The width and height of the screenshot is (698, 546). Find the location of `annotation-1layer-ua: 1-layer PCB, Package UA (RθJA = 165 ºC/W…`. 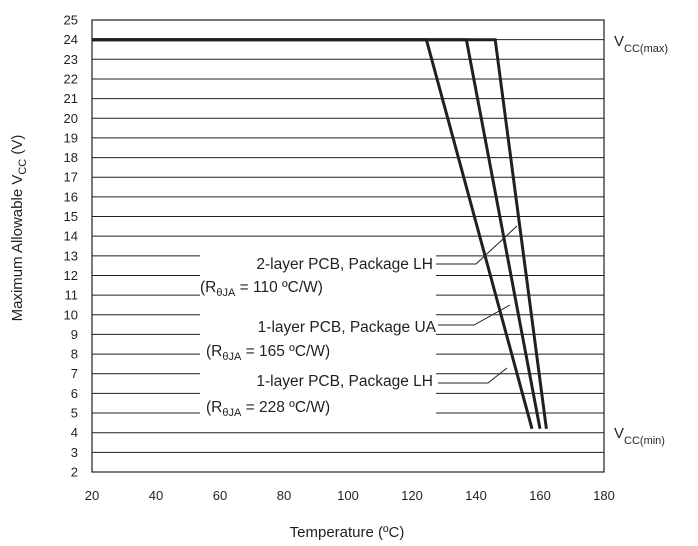

annotation-1layer-ua: 1-layer PCB, Package UA (RθJA = 165 ºC/W… is located at coordinates (318, 337).